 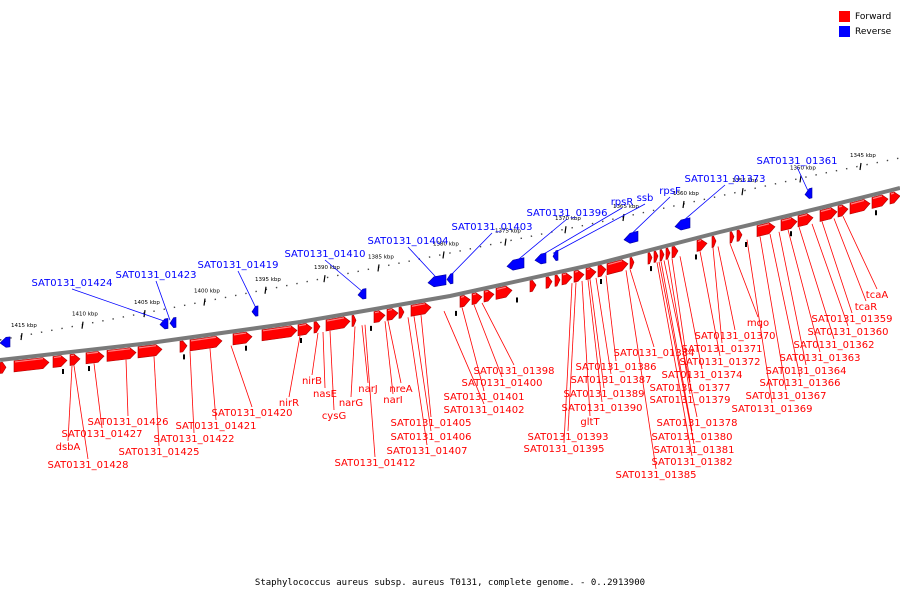 What do you see at coordinates (502, 383) in the screenshot?
I see `gene-label: SAT0131_01400` at bounding box center [502, 383].